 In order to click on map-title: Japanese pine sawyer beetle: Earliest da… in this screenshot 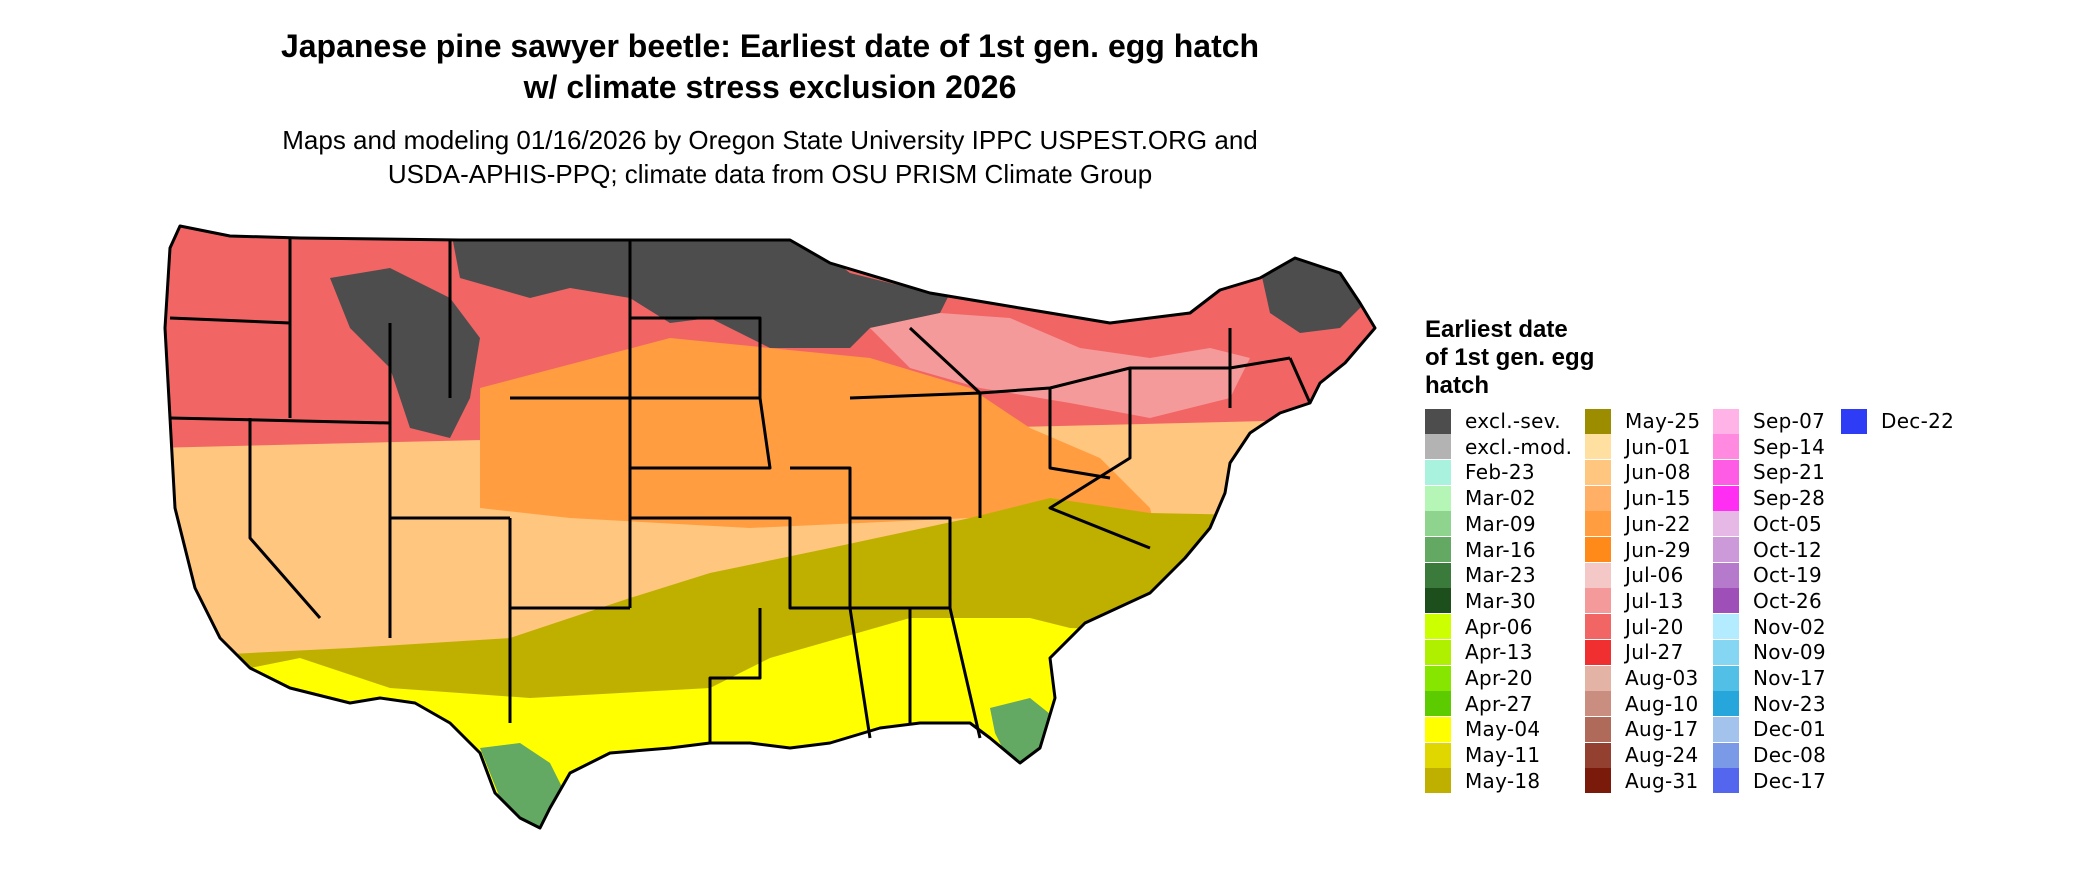, I will do `click(770, 67)`.